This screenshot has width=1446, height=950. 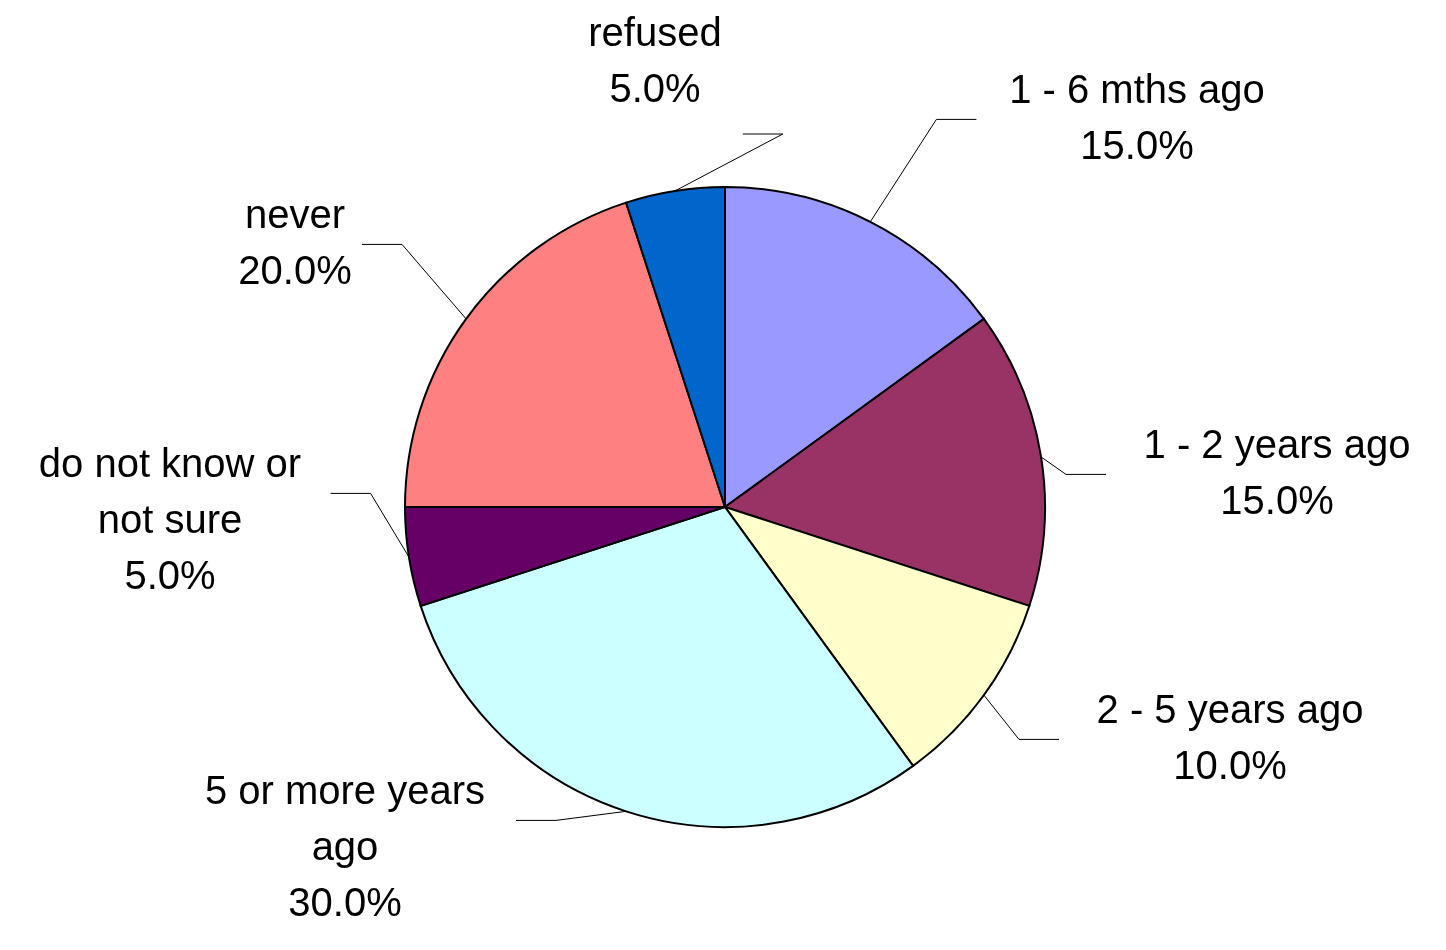 I want to click on slice-label: 1 - 6 mths ago, so click(x=1137, y=89).